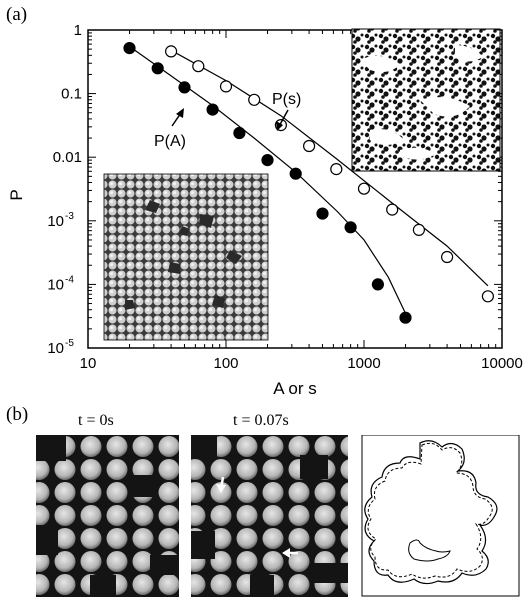 The image size is (525, 597). Describe the element at coordinates (96, 420) in the screenshot. I see `frame1-time-label: t = 0s` at that location.